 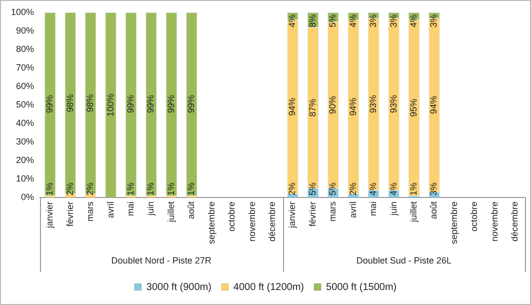 What do you see at coordinates (25, 104) in the screenshot?
I see `y-tick-label: 50%` at bounding box center [25, 104].